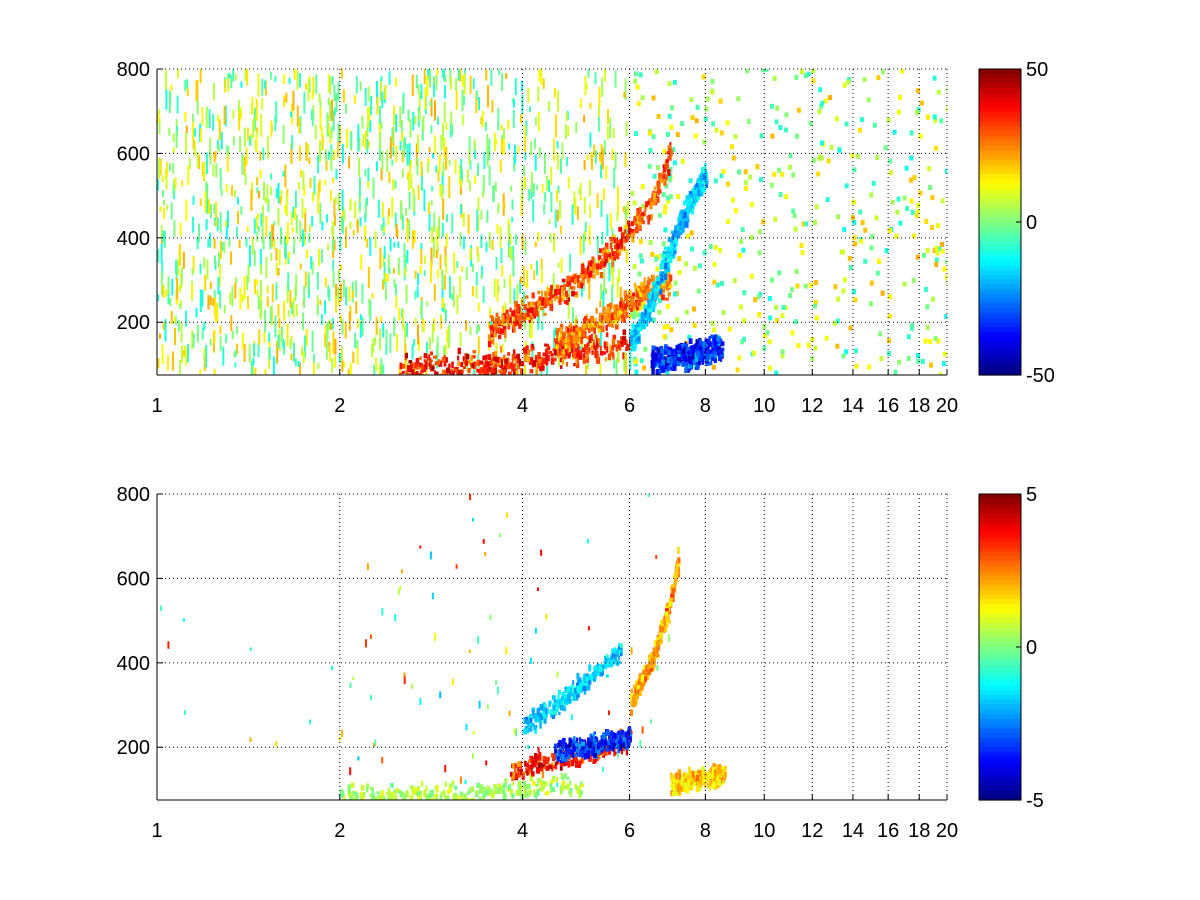 Image resolution: width=1200 pixels, height=900 pixels. I want to click on colorbar-tick-label: -50, so click(1040, 376).